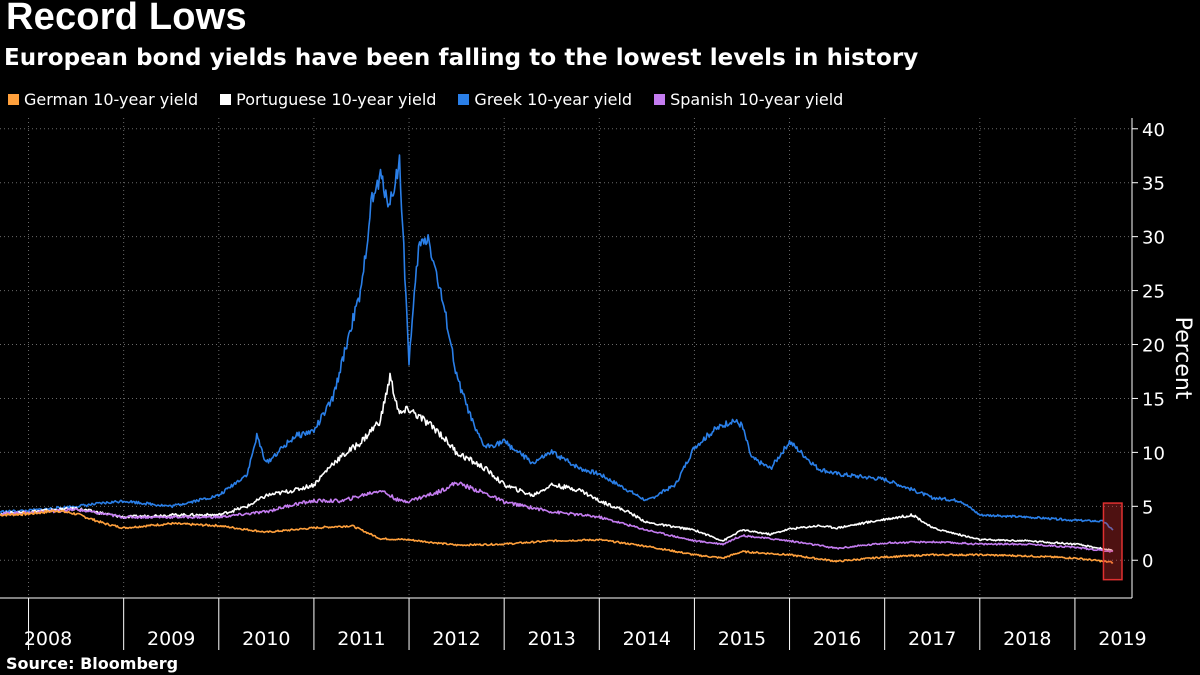  What do you see at coordinates (171, 639) in the screenshot?
I see `x-tick-label: 2009` at bounding box center [171, 639].